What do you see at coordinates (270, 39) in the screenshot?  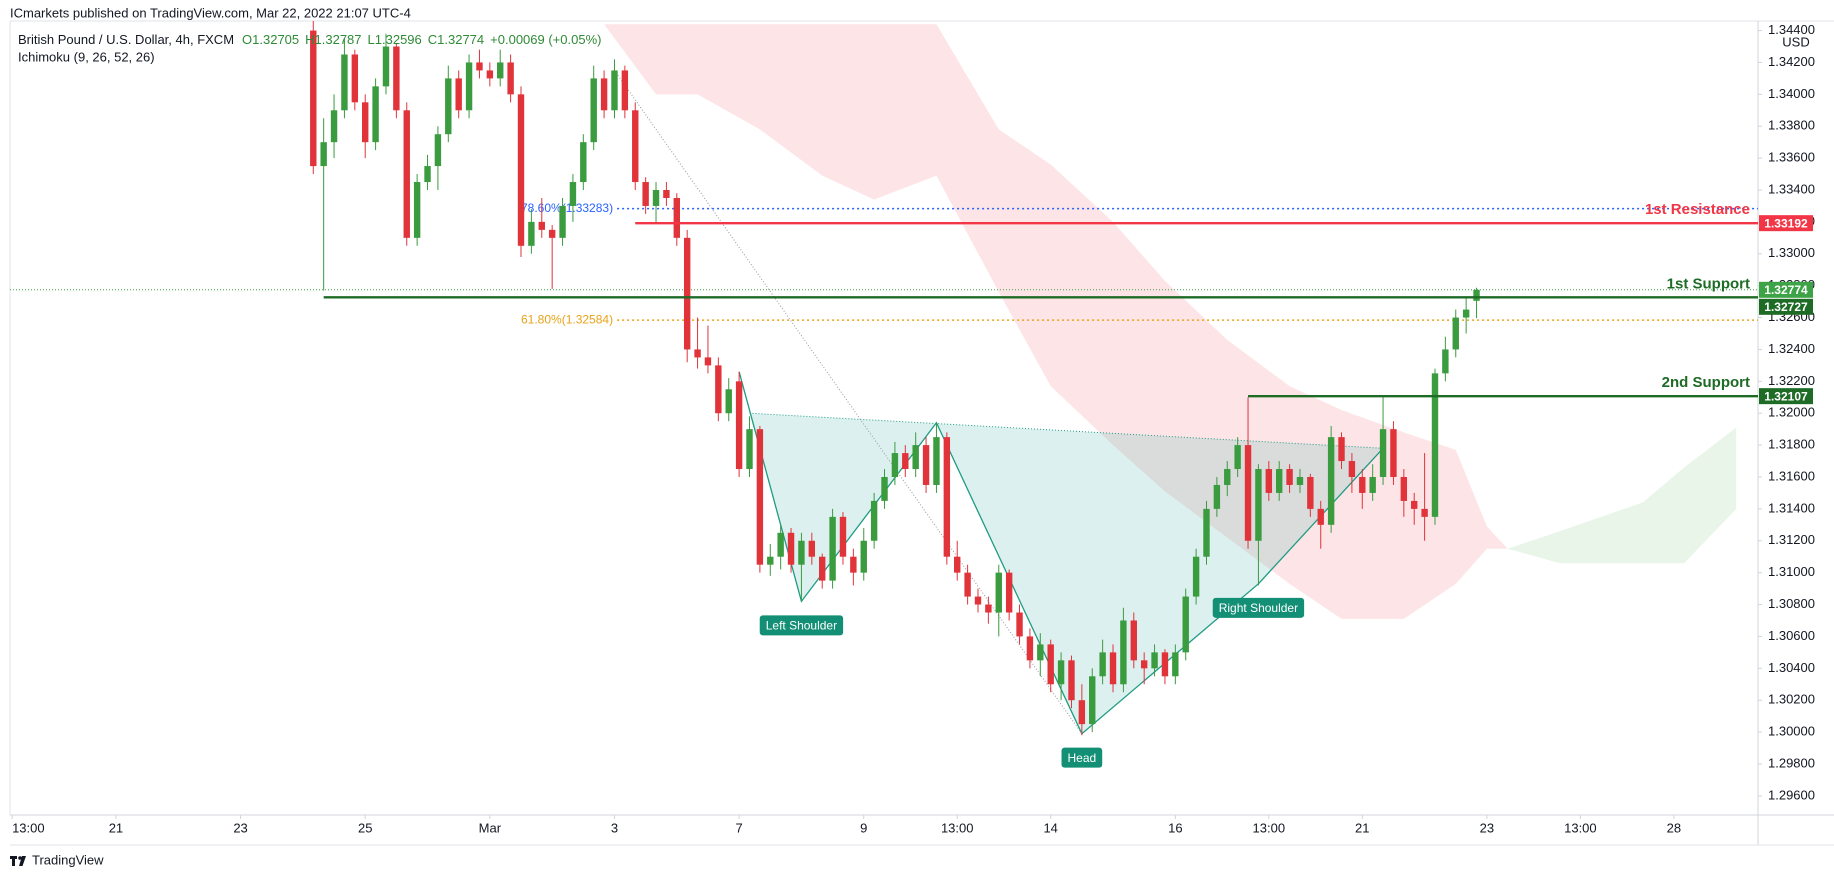 I see `legend-open: O1.32705` at bounding box center [270, 39].